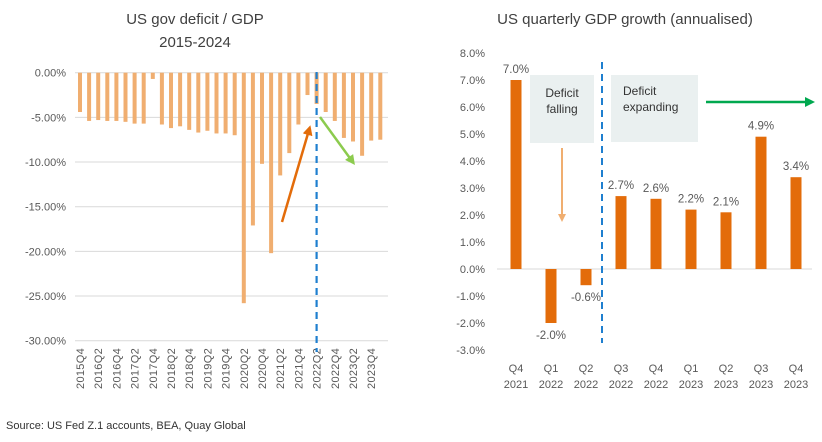  I want to click on x-tick-label: 2020Q2, so click(245, 368).